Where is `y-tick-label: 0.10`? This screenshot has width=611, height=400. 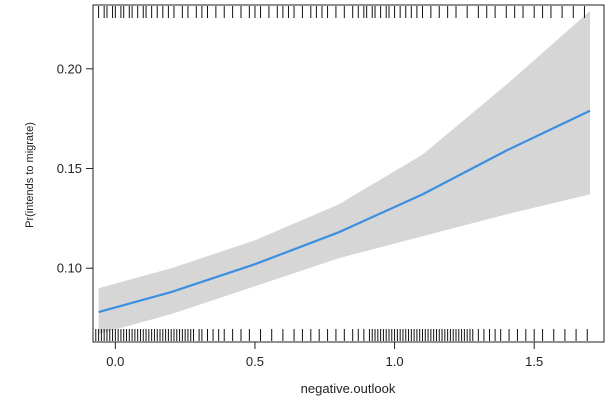
y-tick-label: 0.10 is located at coordinates (69, 268).